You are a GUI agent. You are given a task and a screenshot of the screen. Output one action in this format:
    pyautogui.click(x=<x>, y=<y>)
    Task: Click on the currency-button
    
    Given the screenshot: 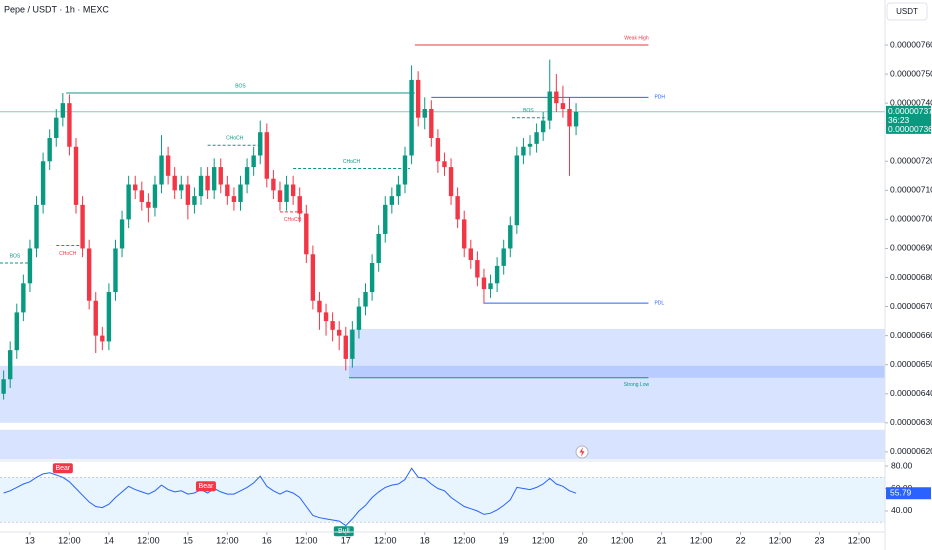 What is the action you would take?
    pyautogui.click(x=907, y=11)
    